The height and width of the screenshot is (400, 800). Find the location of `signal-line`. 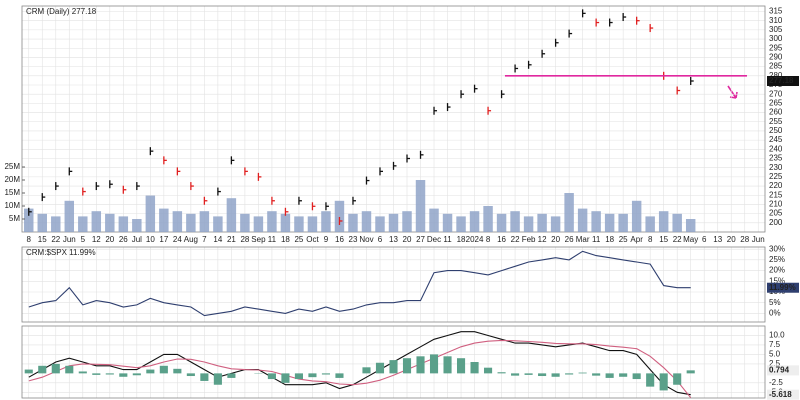

signal-line is located at coordinates (360, 369).